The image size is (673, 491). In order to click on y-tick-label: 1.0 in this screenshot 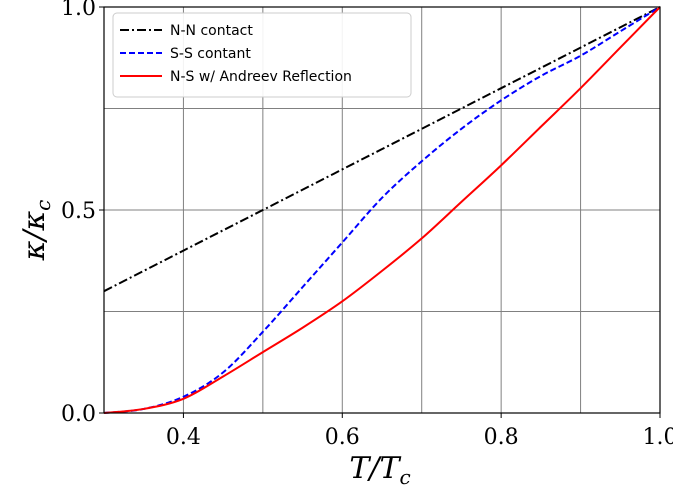, I will do `click(78, 10)`.